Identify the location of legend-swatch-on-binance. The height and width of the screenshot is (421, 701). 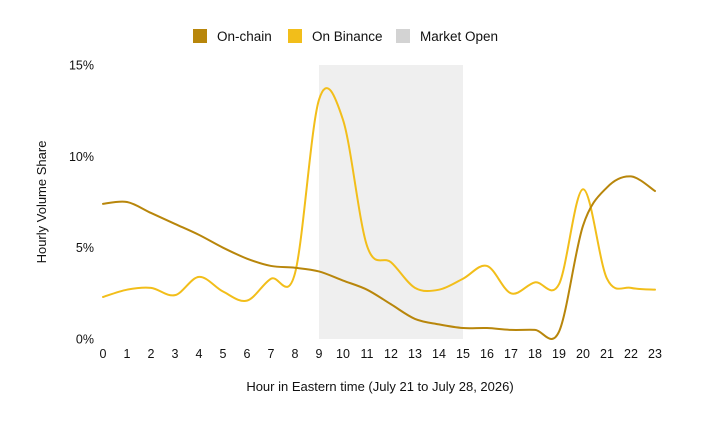
(295, 36).